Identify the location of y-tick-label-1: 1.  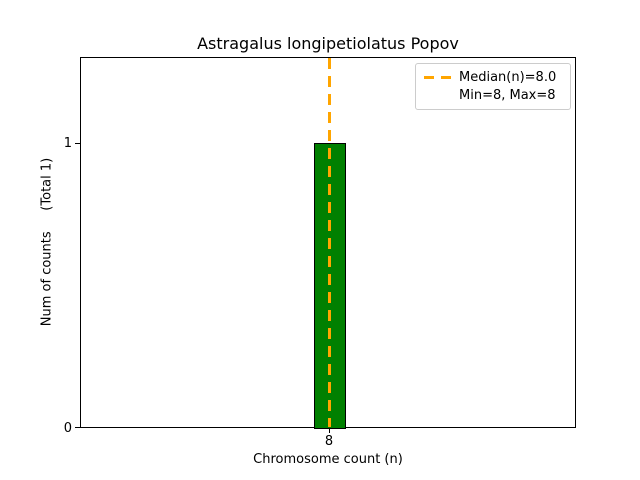
(67, 143).